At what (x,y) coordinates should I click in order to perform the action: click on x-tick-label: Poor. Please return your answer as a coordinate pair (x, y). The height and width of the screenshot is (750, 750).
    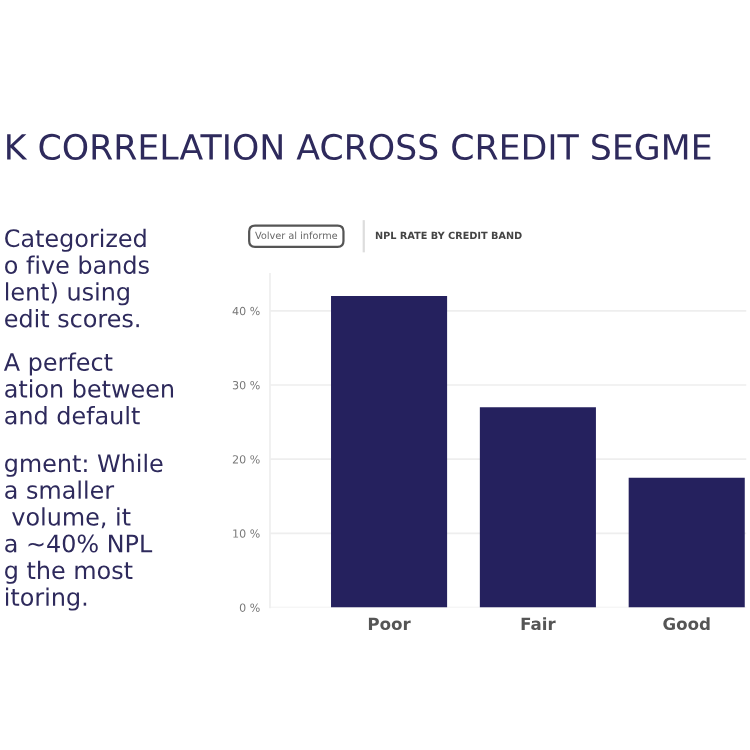
    Looking at the image, I should click on (389, 624).